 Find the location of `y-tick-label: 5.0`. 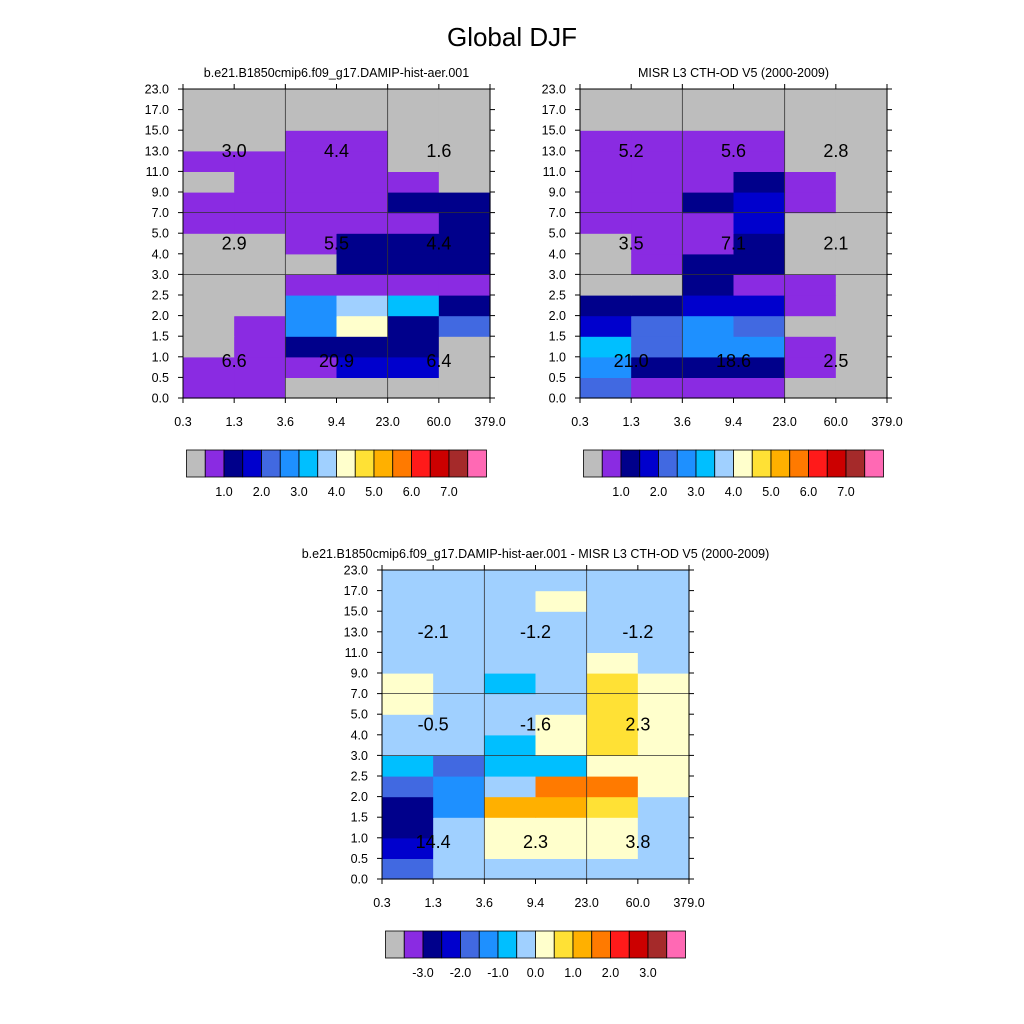

y-tick-label: 5.0 is located at coordinates (359, 715).